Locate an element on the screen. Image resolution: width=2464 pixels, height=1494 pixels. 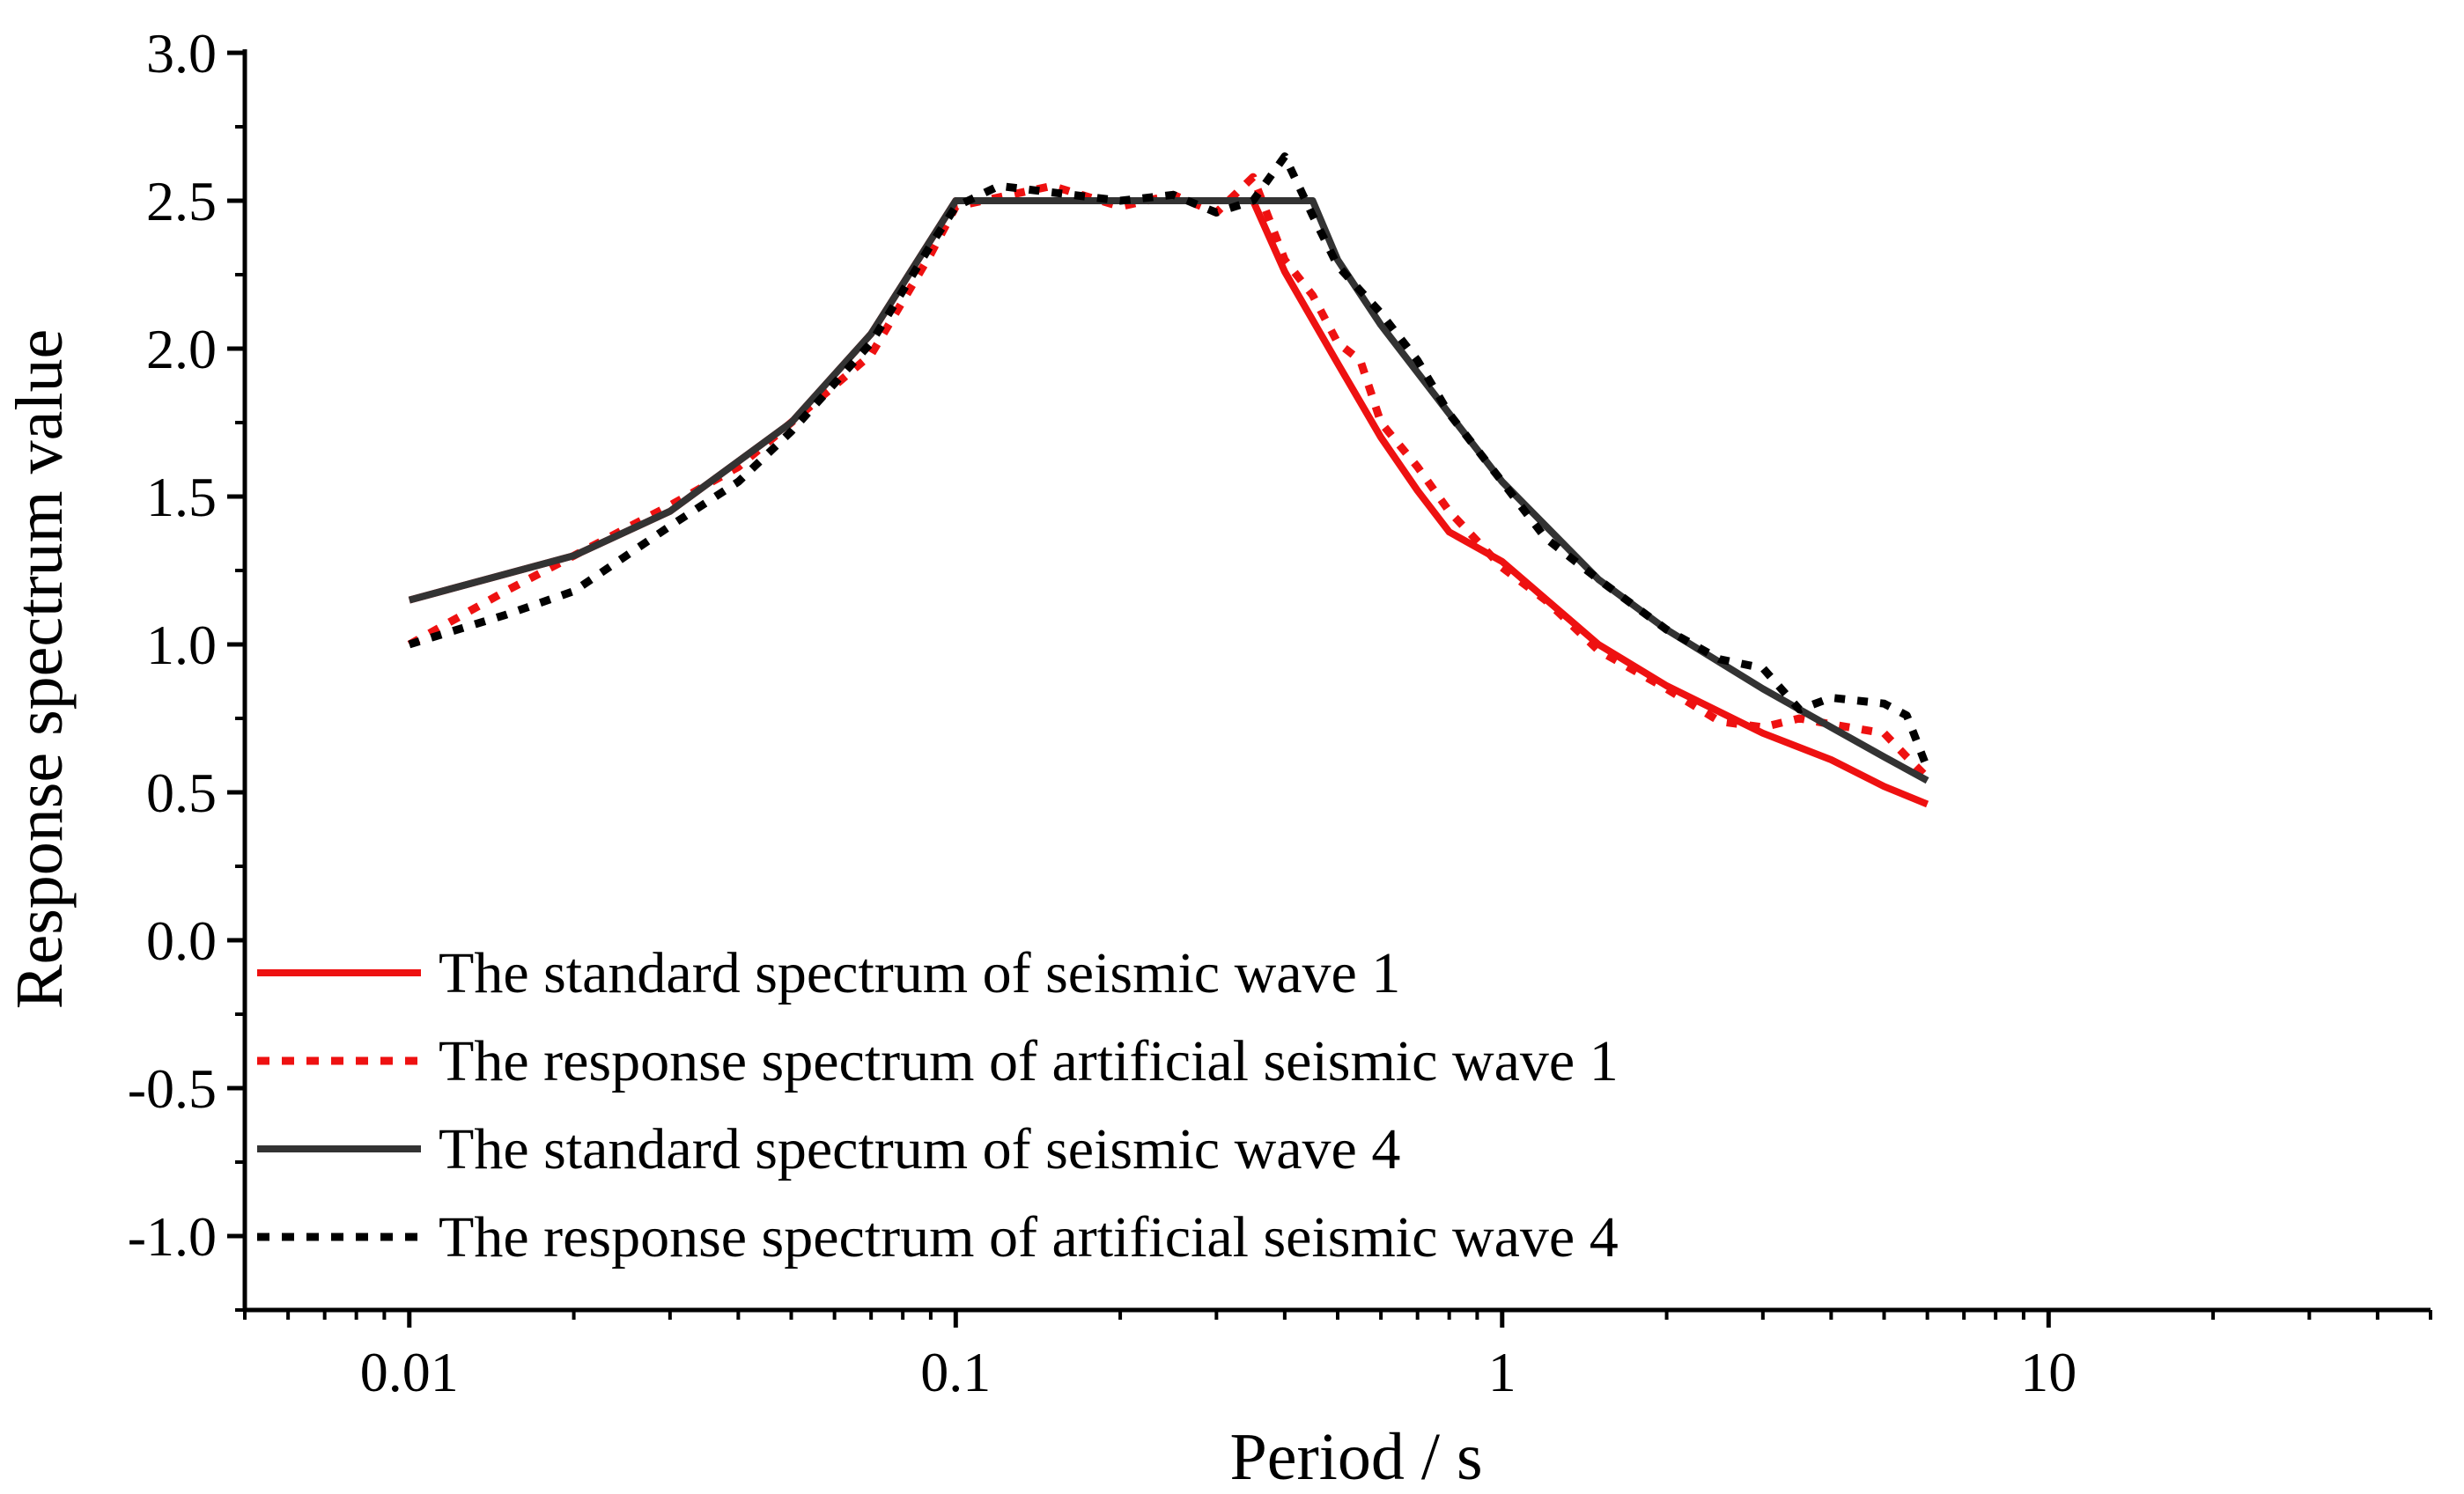
x-tick-label: 10 is located at coordinates (2048, 1372).